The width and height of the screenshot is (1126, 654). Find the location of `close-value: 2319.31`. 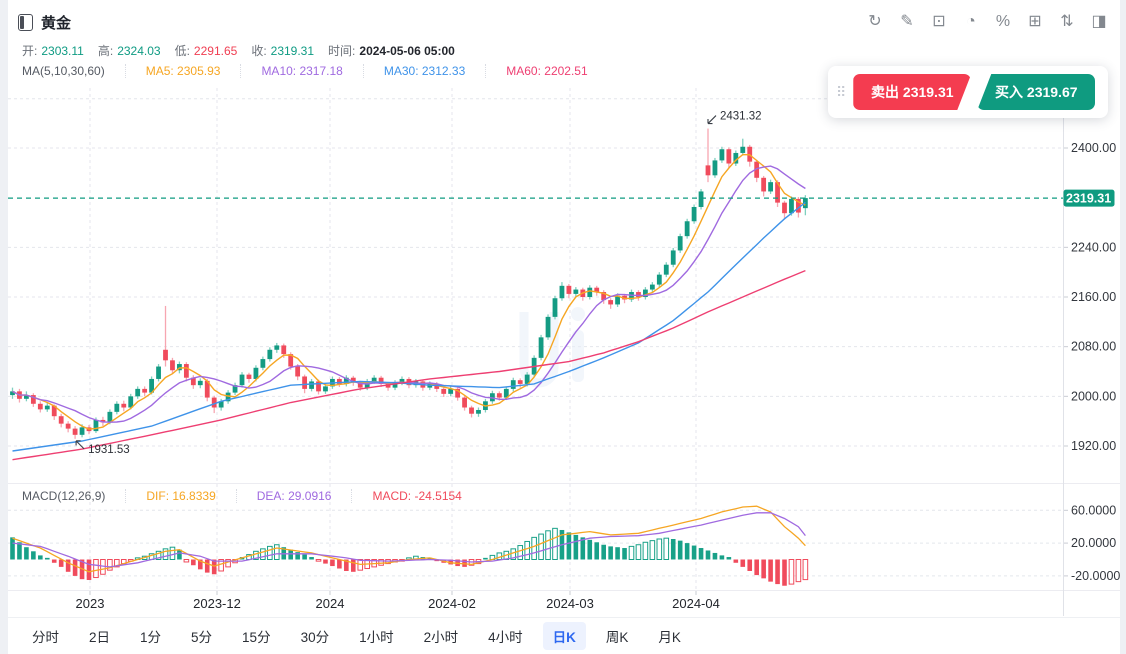

close-value: 2319.31 is located at coordinates (292, 50).